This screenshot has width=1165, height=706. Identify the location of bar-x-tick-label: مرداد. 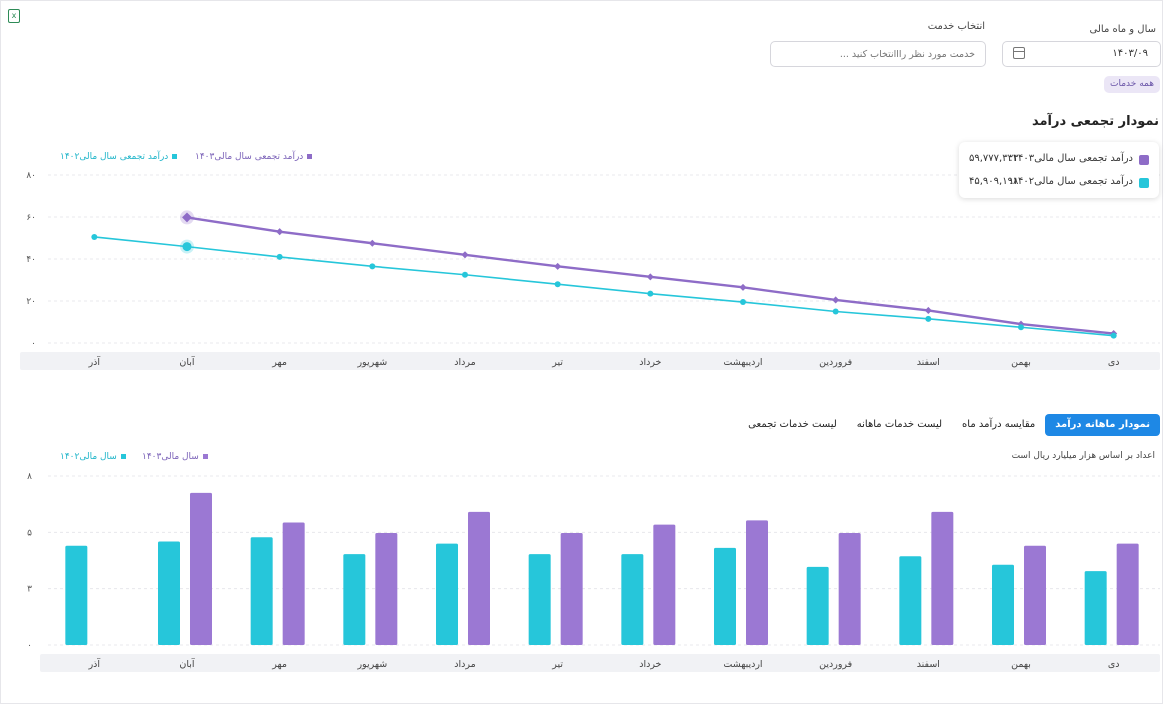
(464, 664).